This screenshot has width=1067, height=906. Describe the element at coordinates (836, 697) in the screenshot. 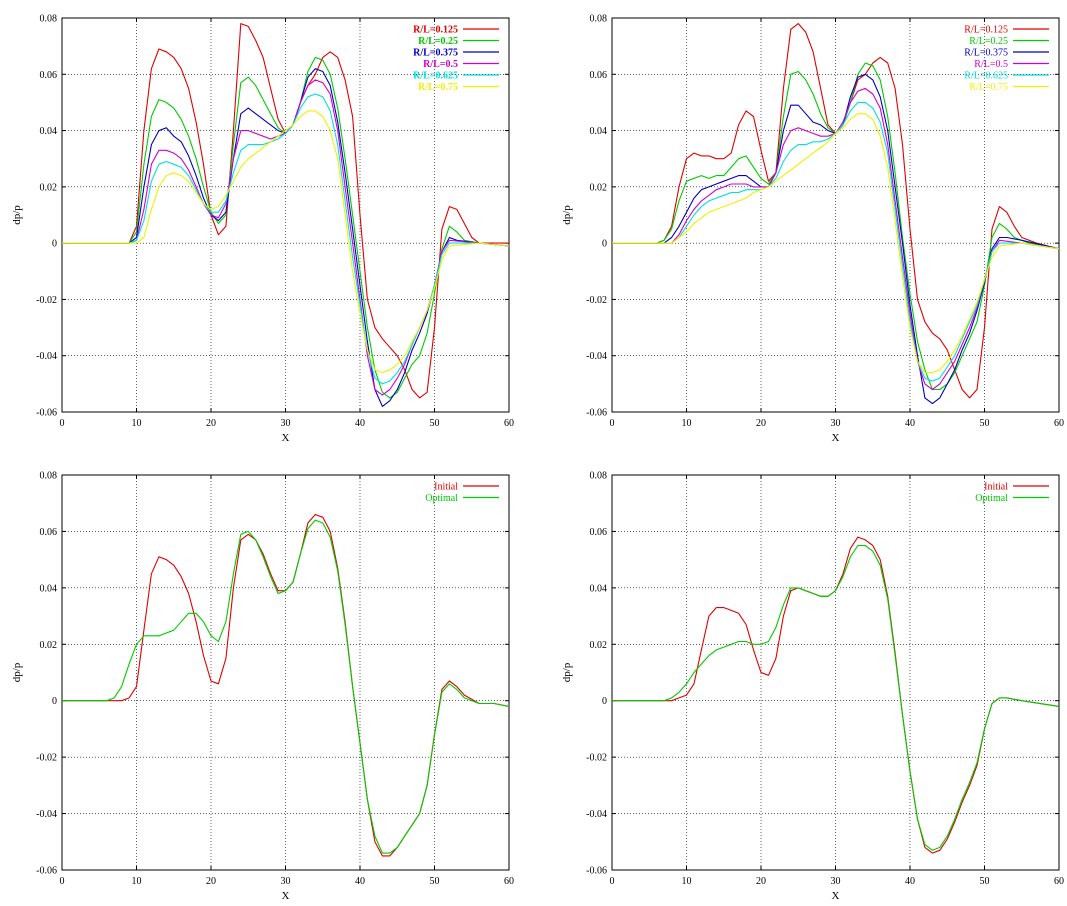

I see `series-line-optimal` at that location.